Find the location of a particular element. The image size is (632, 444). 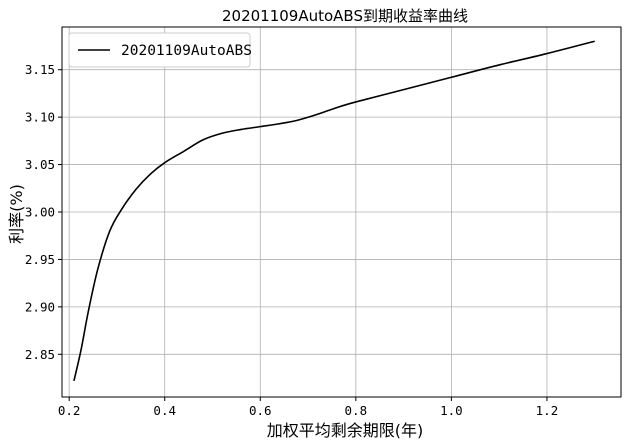

x-axis-label: 加权平均剩余期限(年) is located at coordinates (345, 430).